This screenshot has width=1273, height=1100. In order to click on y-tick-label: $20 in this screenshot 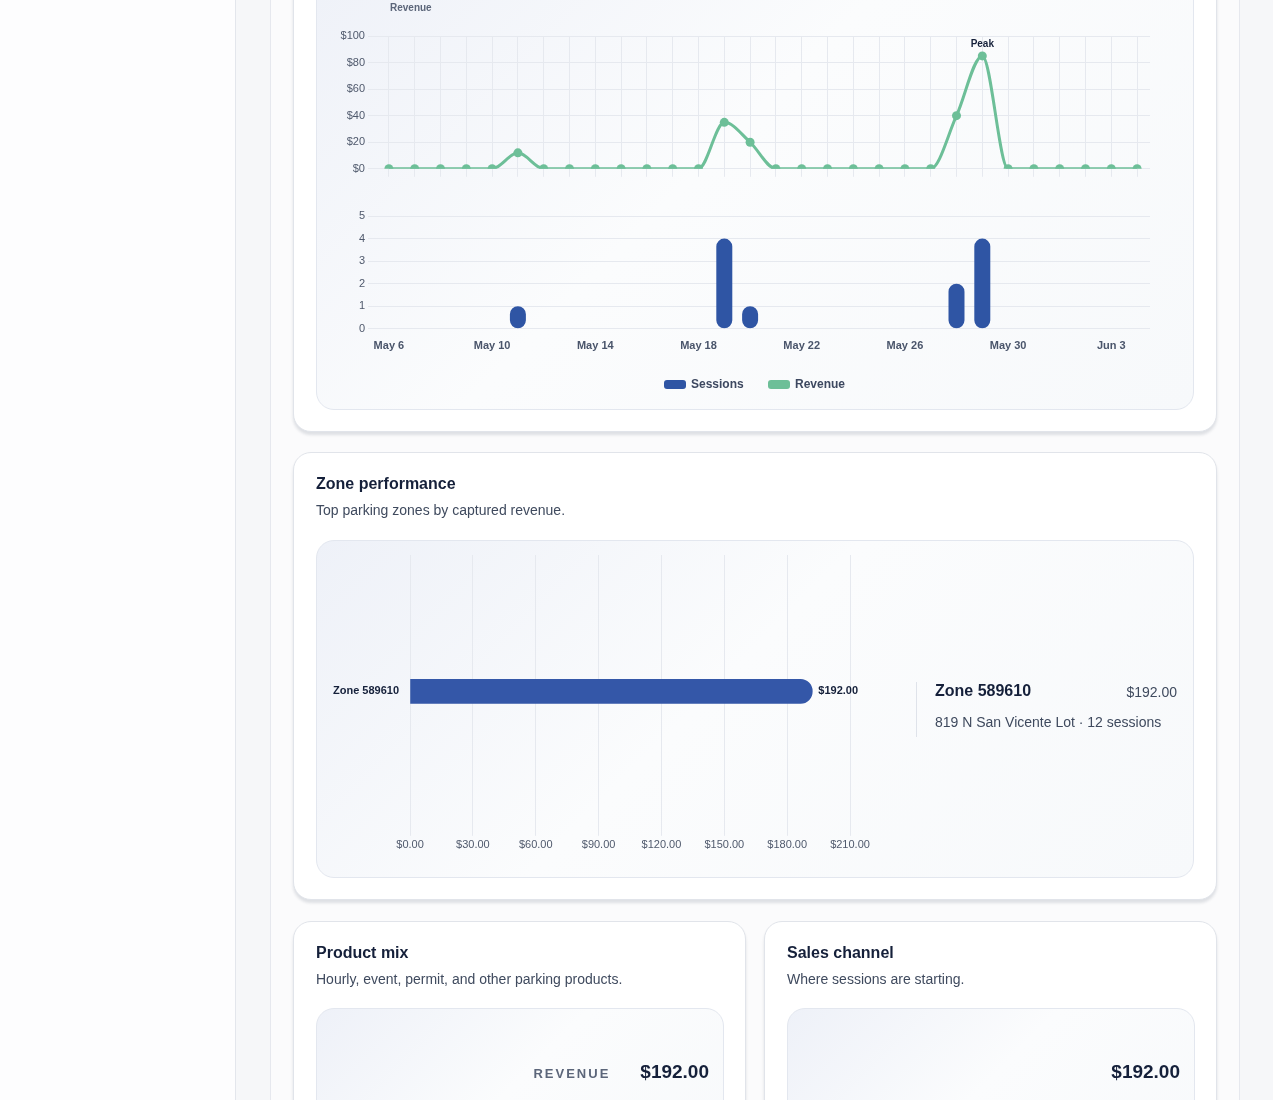, I will do `click(355, 141)`.